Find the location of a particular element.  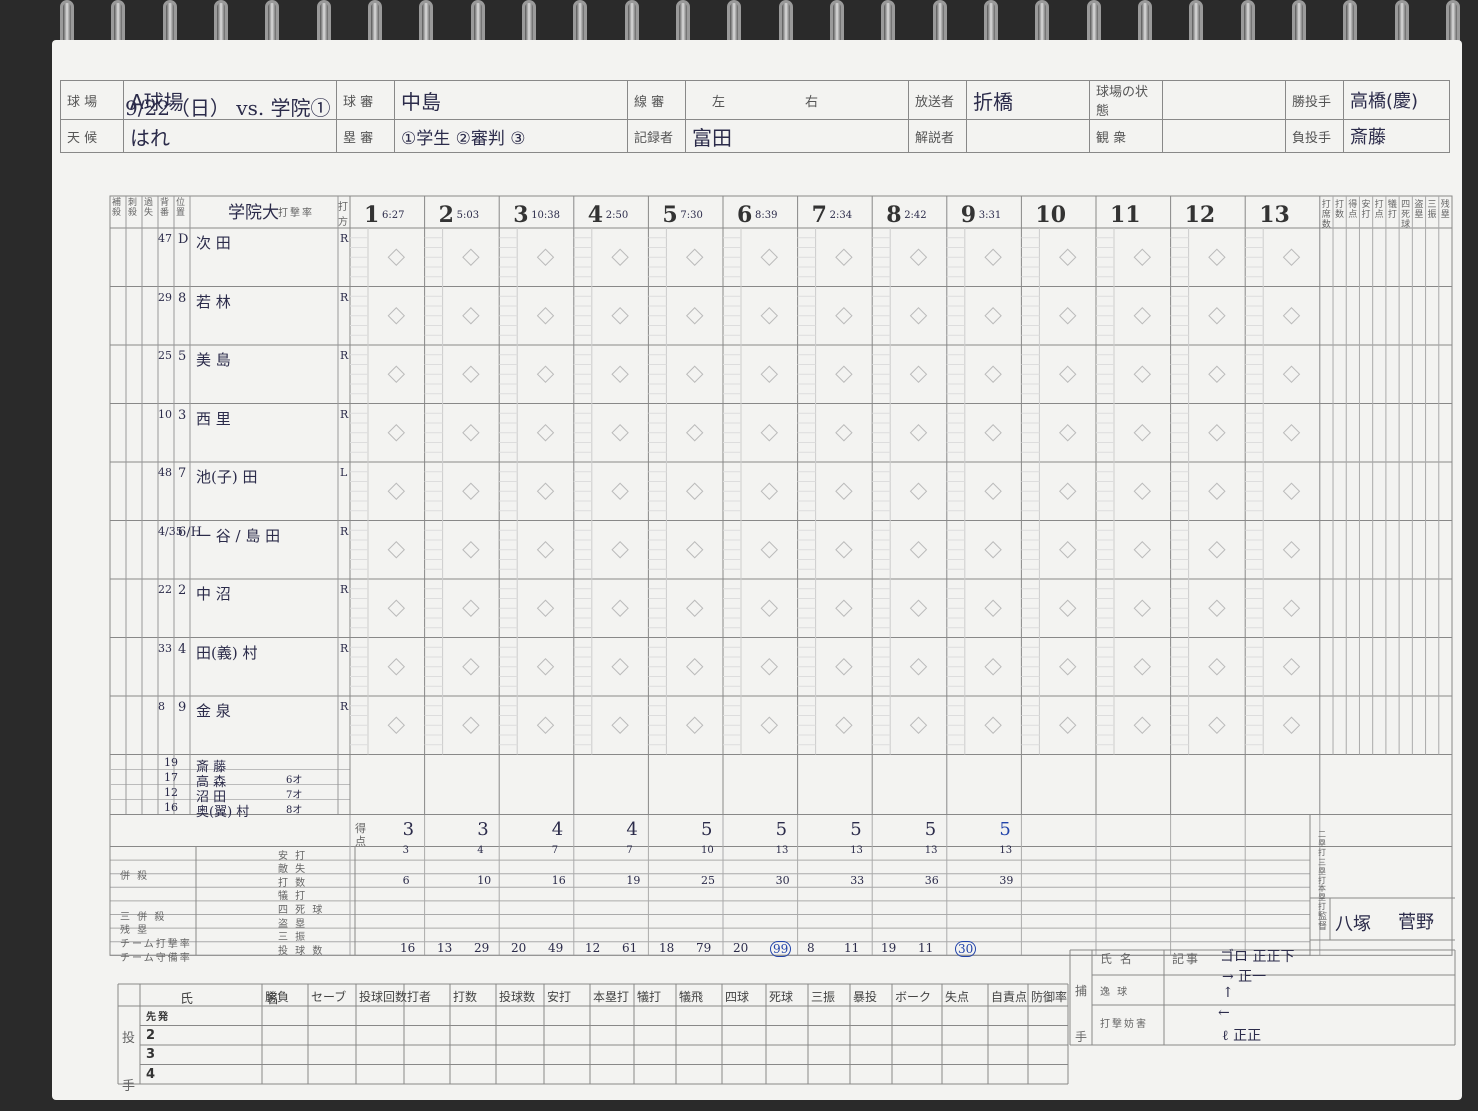

field-condition-label: 球場の状態 is located at coordinates (1126, 100).